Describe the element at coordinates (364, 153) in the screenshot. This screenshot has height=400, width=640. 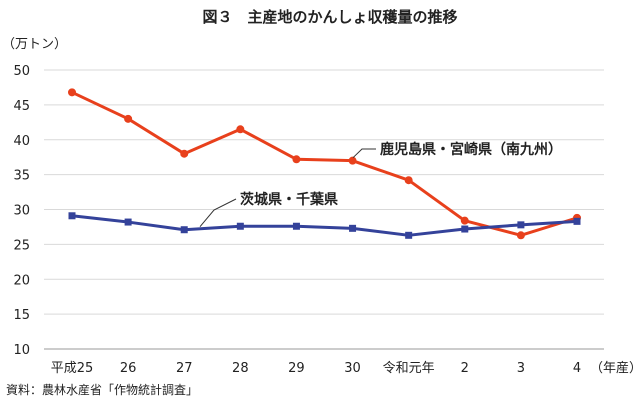
I see `series-label-leader-south-kyushu` at that location.